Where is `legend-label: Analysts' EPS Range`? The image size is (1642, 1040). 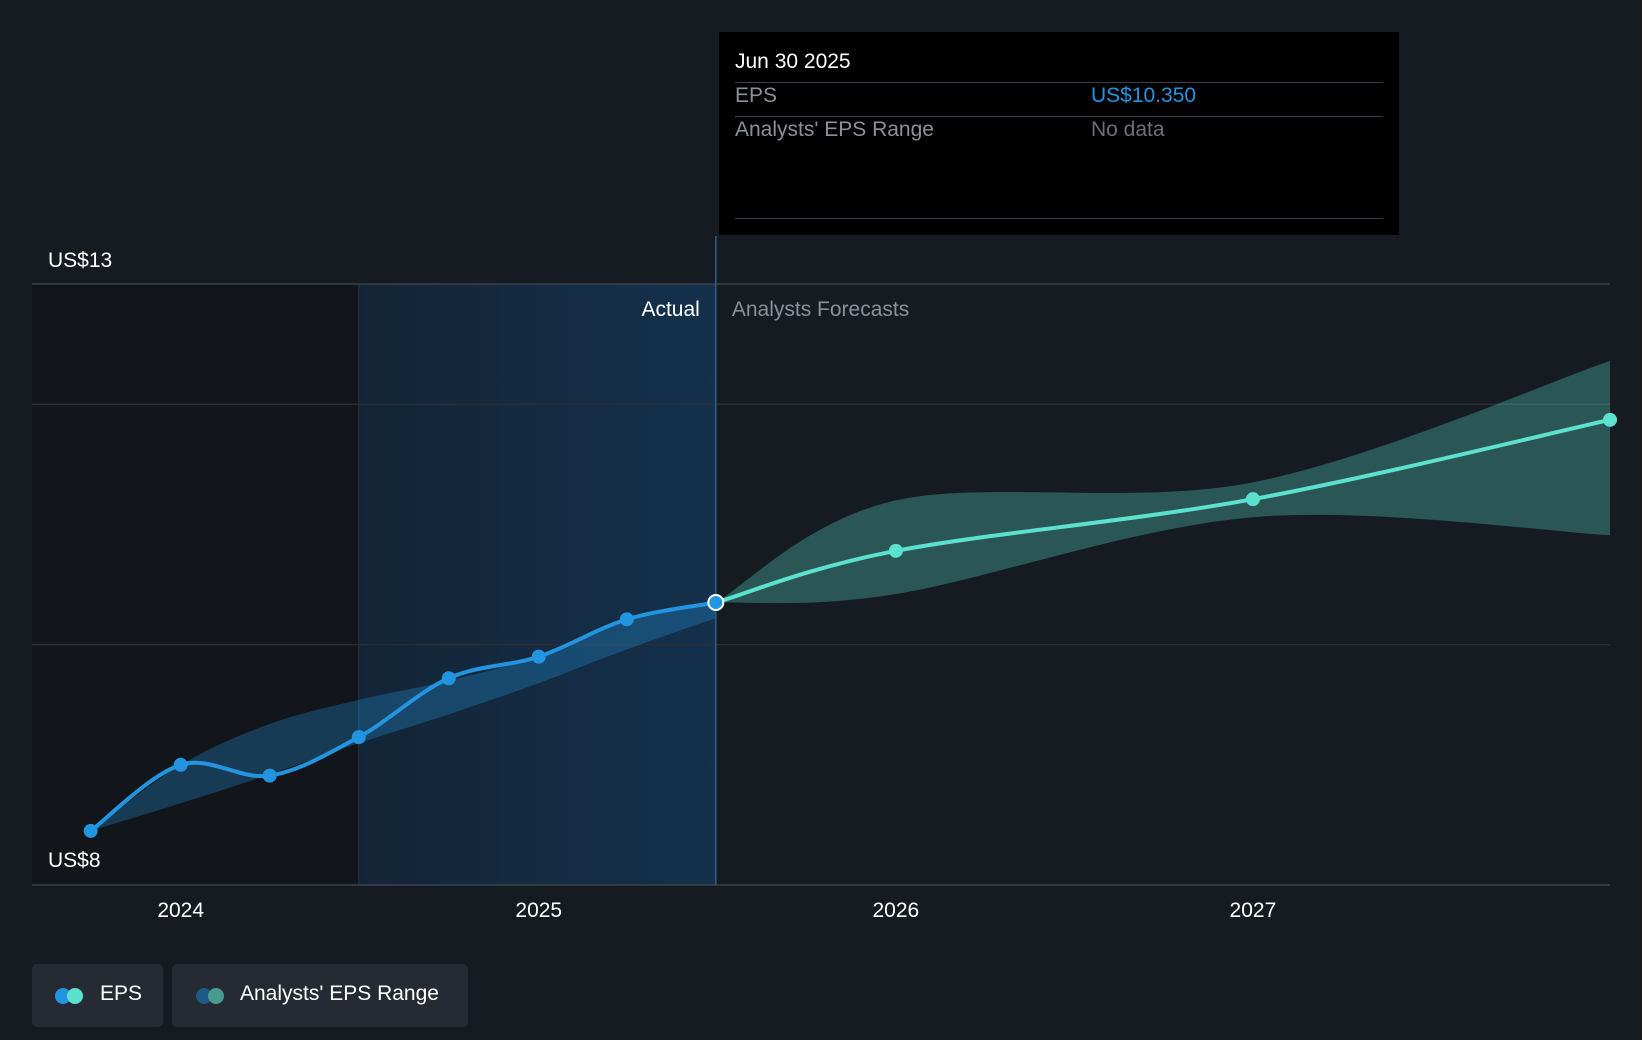 legend-label: Analysts' EPS Range is located at coordinates (339, 993).